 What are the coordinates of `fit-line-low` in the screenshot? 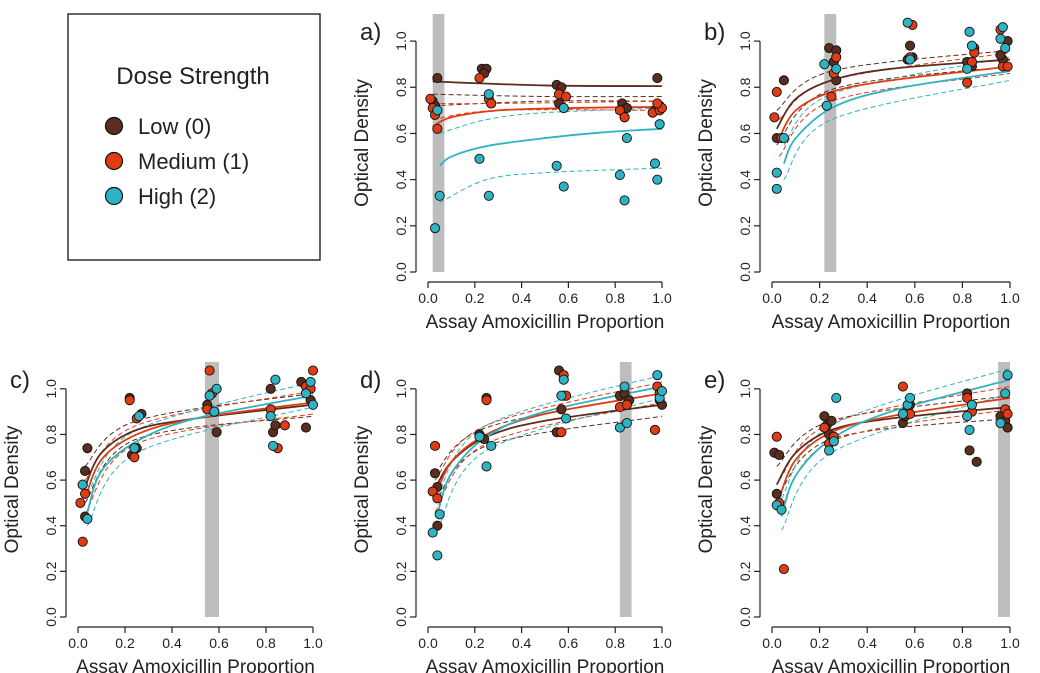 It's located at (893, 446).